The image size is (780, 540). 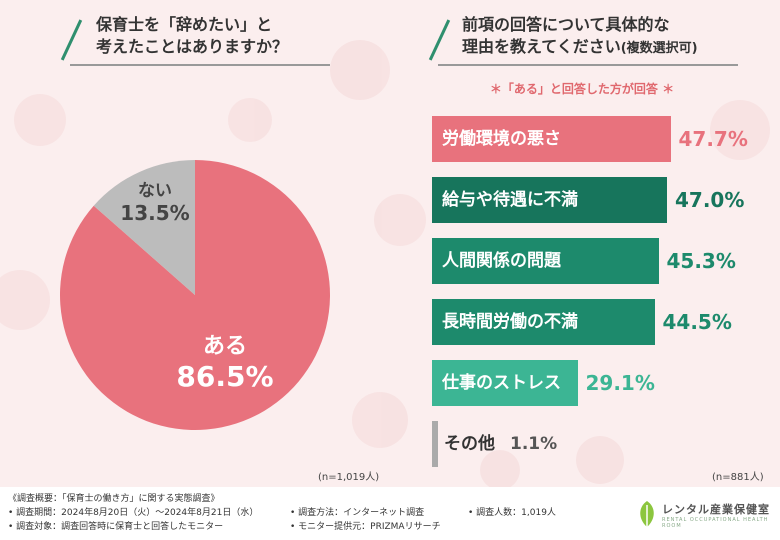 I want to click on right-title-line2-main: 理由を教えてください, so click(x=541, y=46).